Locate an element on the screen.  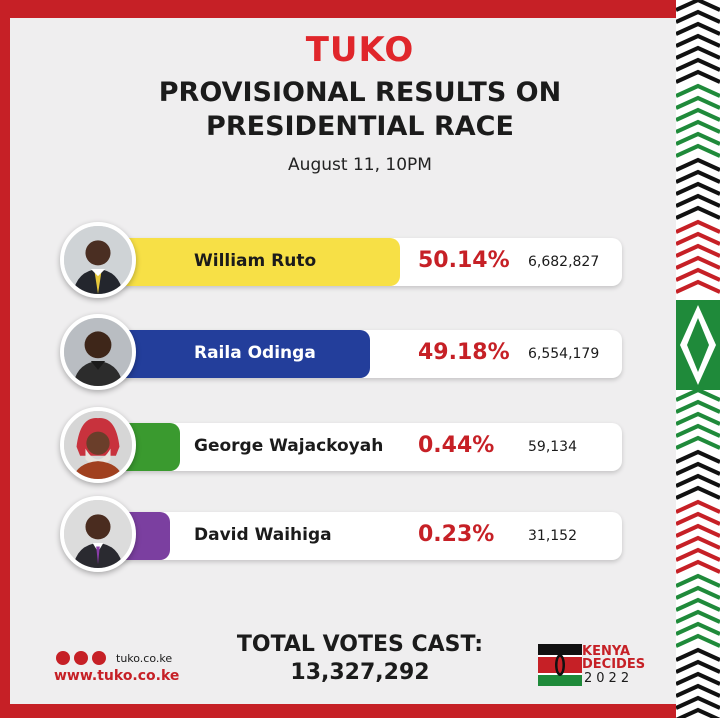
candidate-row: William Ruto 50.14% 6,682,827 is located at coordinates (361, 262).